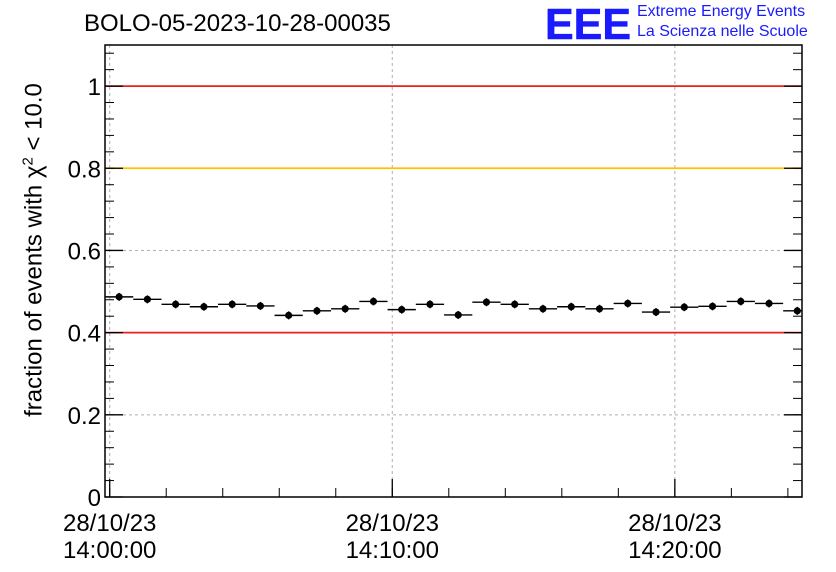 The width and height of the screenshot is (836, 572). Describe the element at coordinates (84, 416) in the screenshot. I see `y-tick-label: 0.2` at that location.